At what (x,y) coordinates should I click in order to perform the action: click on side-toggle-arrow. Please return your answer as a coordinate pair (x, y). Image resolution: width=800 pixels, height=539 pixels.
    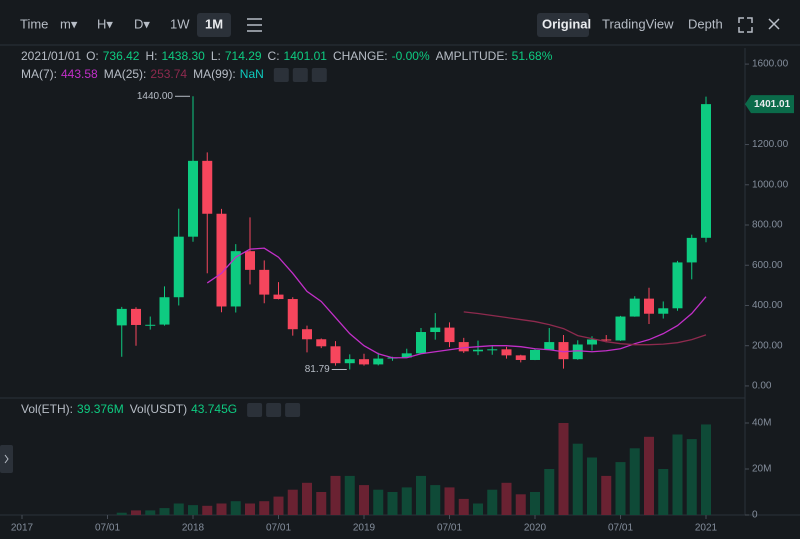
    Looking at the image, I should click on (6, 459).